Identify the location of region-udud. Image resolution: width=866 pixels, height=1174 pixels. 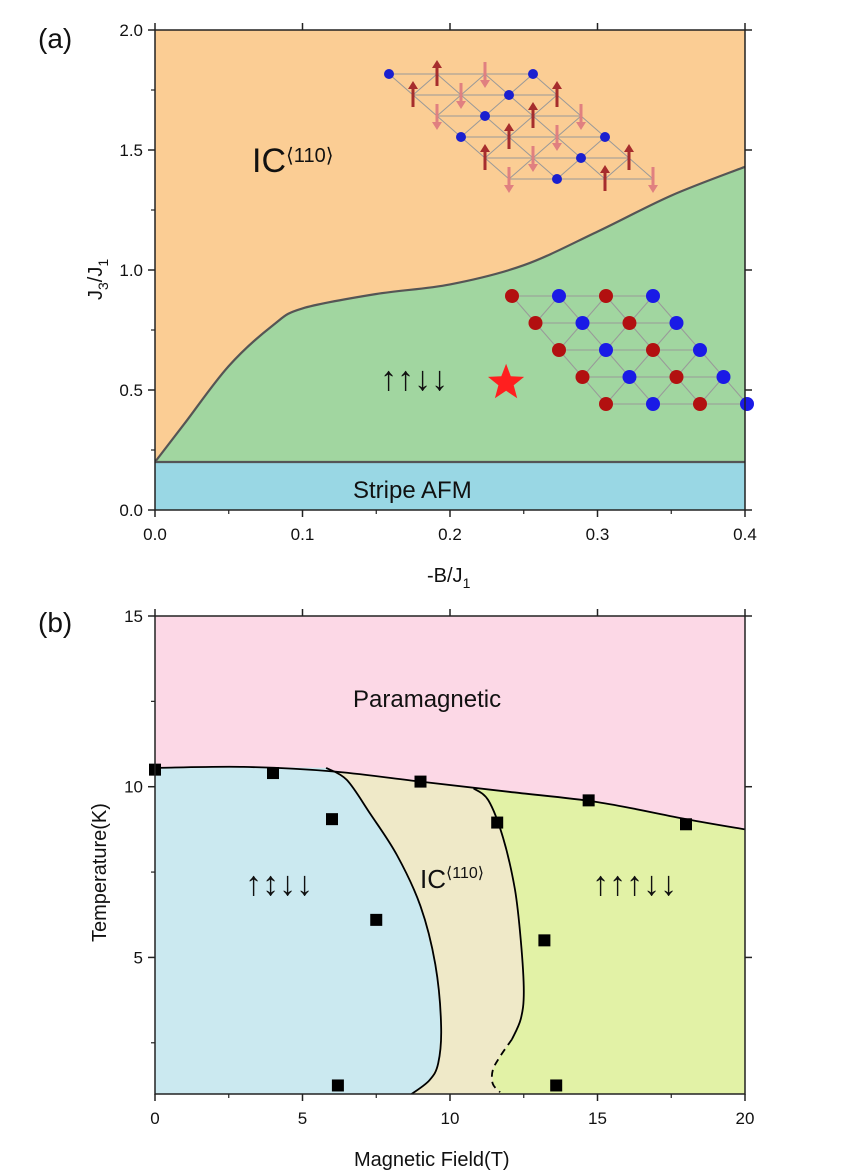
(298, 930).